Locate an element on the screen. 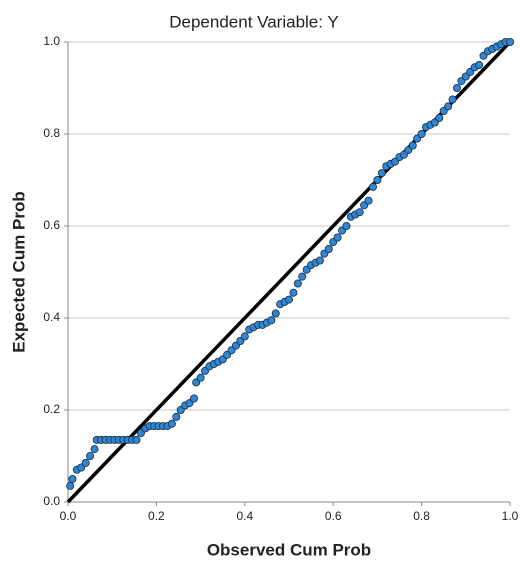 The width and height of the screenshot is (520, 563). y-tick-label: 0.6 is located at coordinates (51, 225).